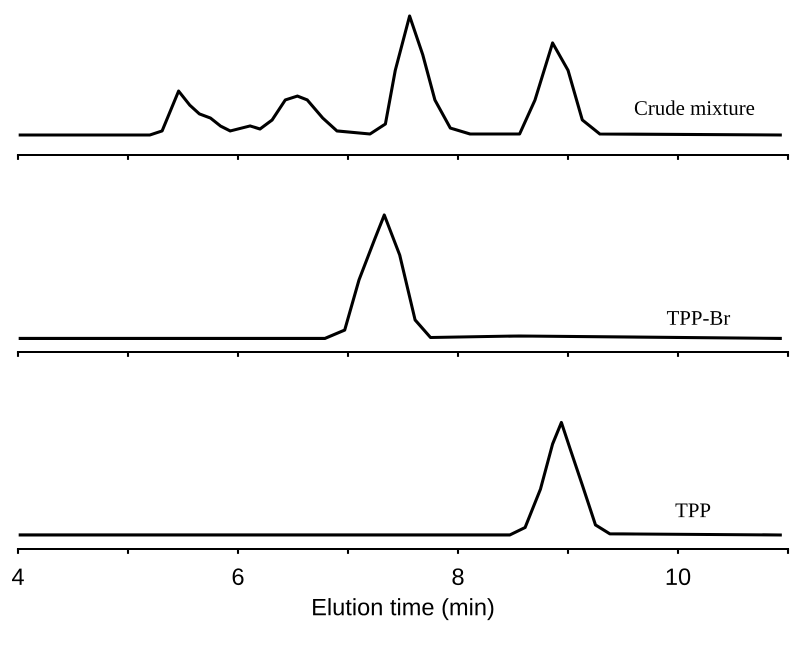 This screenshot has height=651, width=793. What do you see at coordinates (403, 609) in the screenshot?
I see `x-axis-title: Elution time (min)` at bounding box center [403, 609].